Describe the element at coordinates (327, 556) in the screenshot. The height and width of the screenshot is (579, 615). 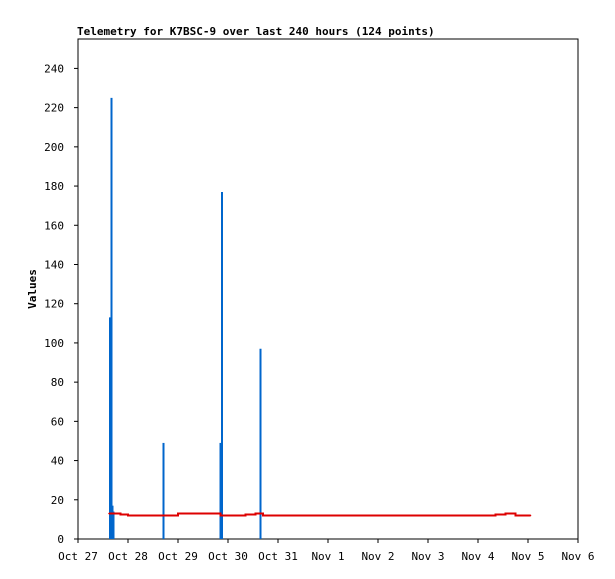
I see `x-tick-label: Nov 1` at that location.